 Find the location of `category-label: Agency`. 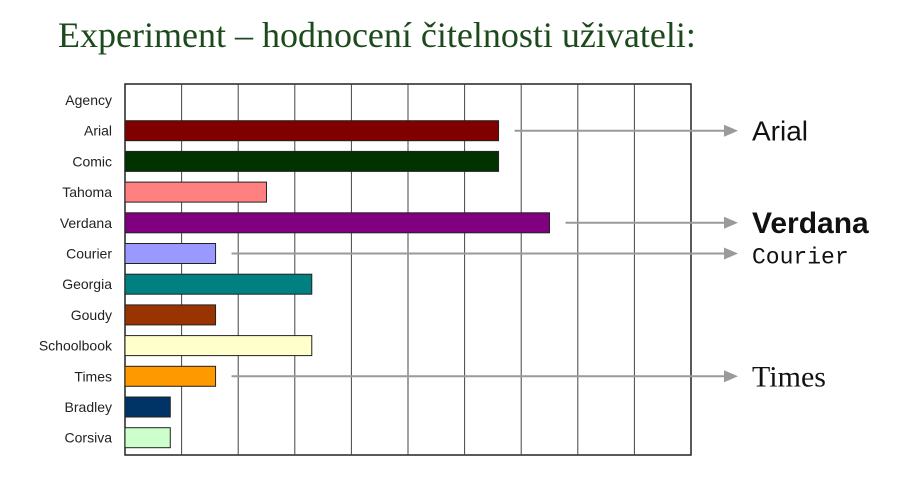

category-label: Agency is located at coordinates (88, 100).